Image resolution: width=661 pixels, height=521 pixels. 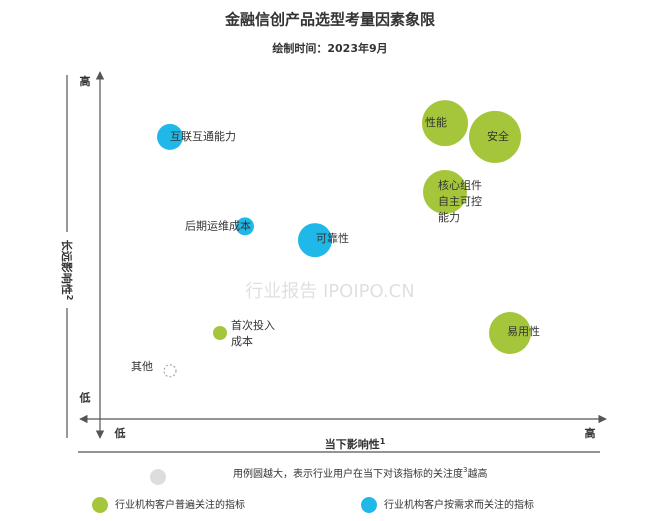 I want to click on bubble-label: 其他, so click(x=142, y=366).